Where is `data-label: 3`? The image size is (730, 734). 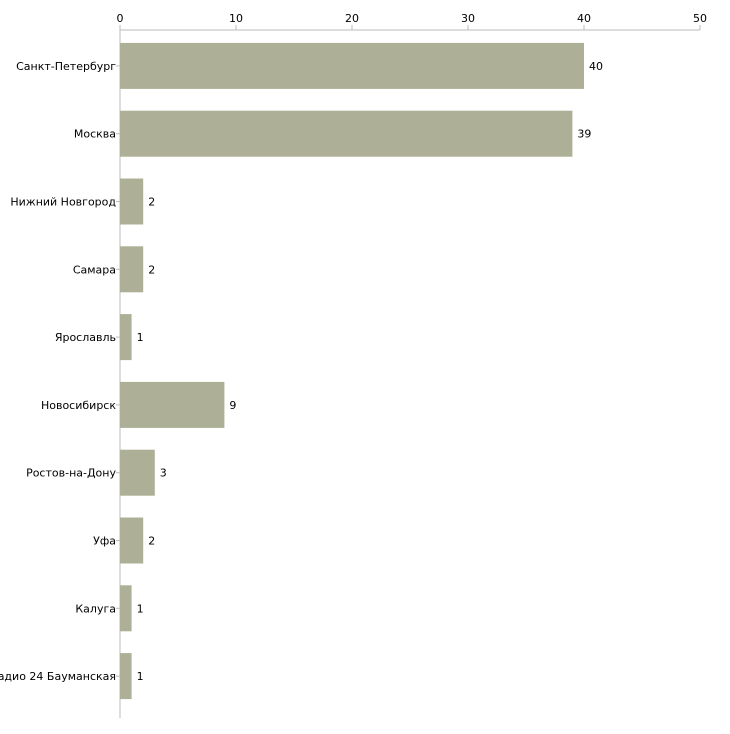
data-label: 3 is located at coordinates (163, 473).